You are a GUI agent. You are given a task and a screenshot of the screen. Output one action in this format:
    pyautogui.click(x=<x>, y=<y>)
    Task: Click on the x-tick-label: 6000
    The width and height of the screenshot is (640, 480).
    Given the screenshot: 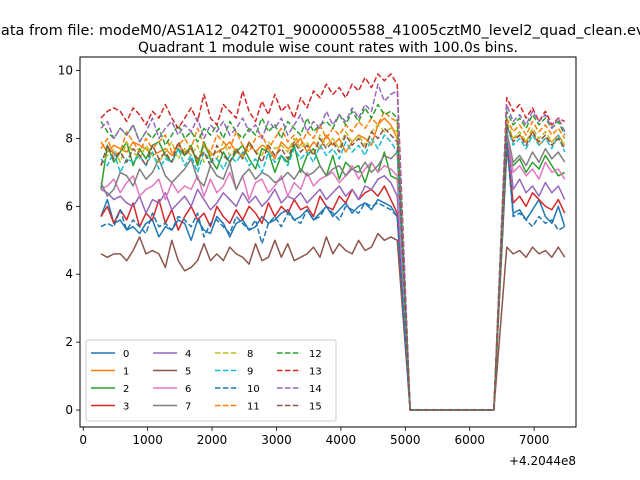 What is the action you would take?
    pyautogui.click(x=469, y=440)
    